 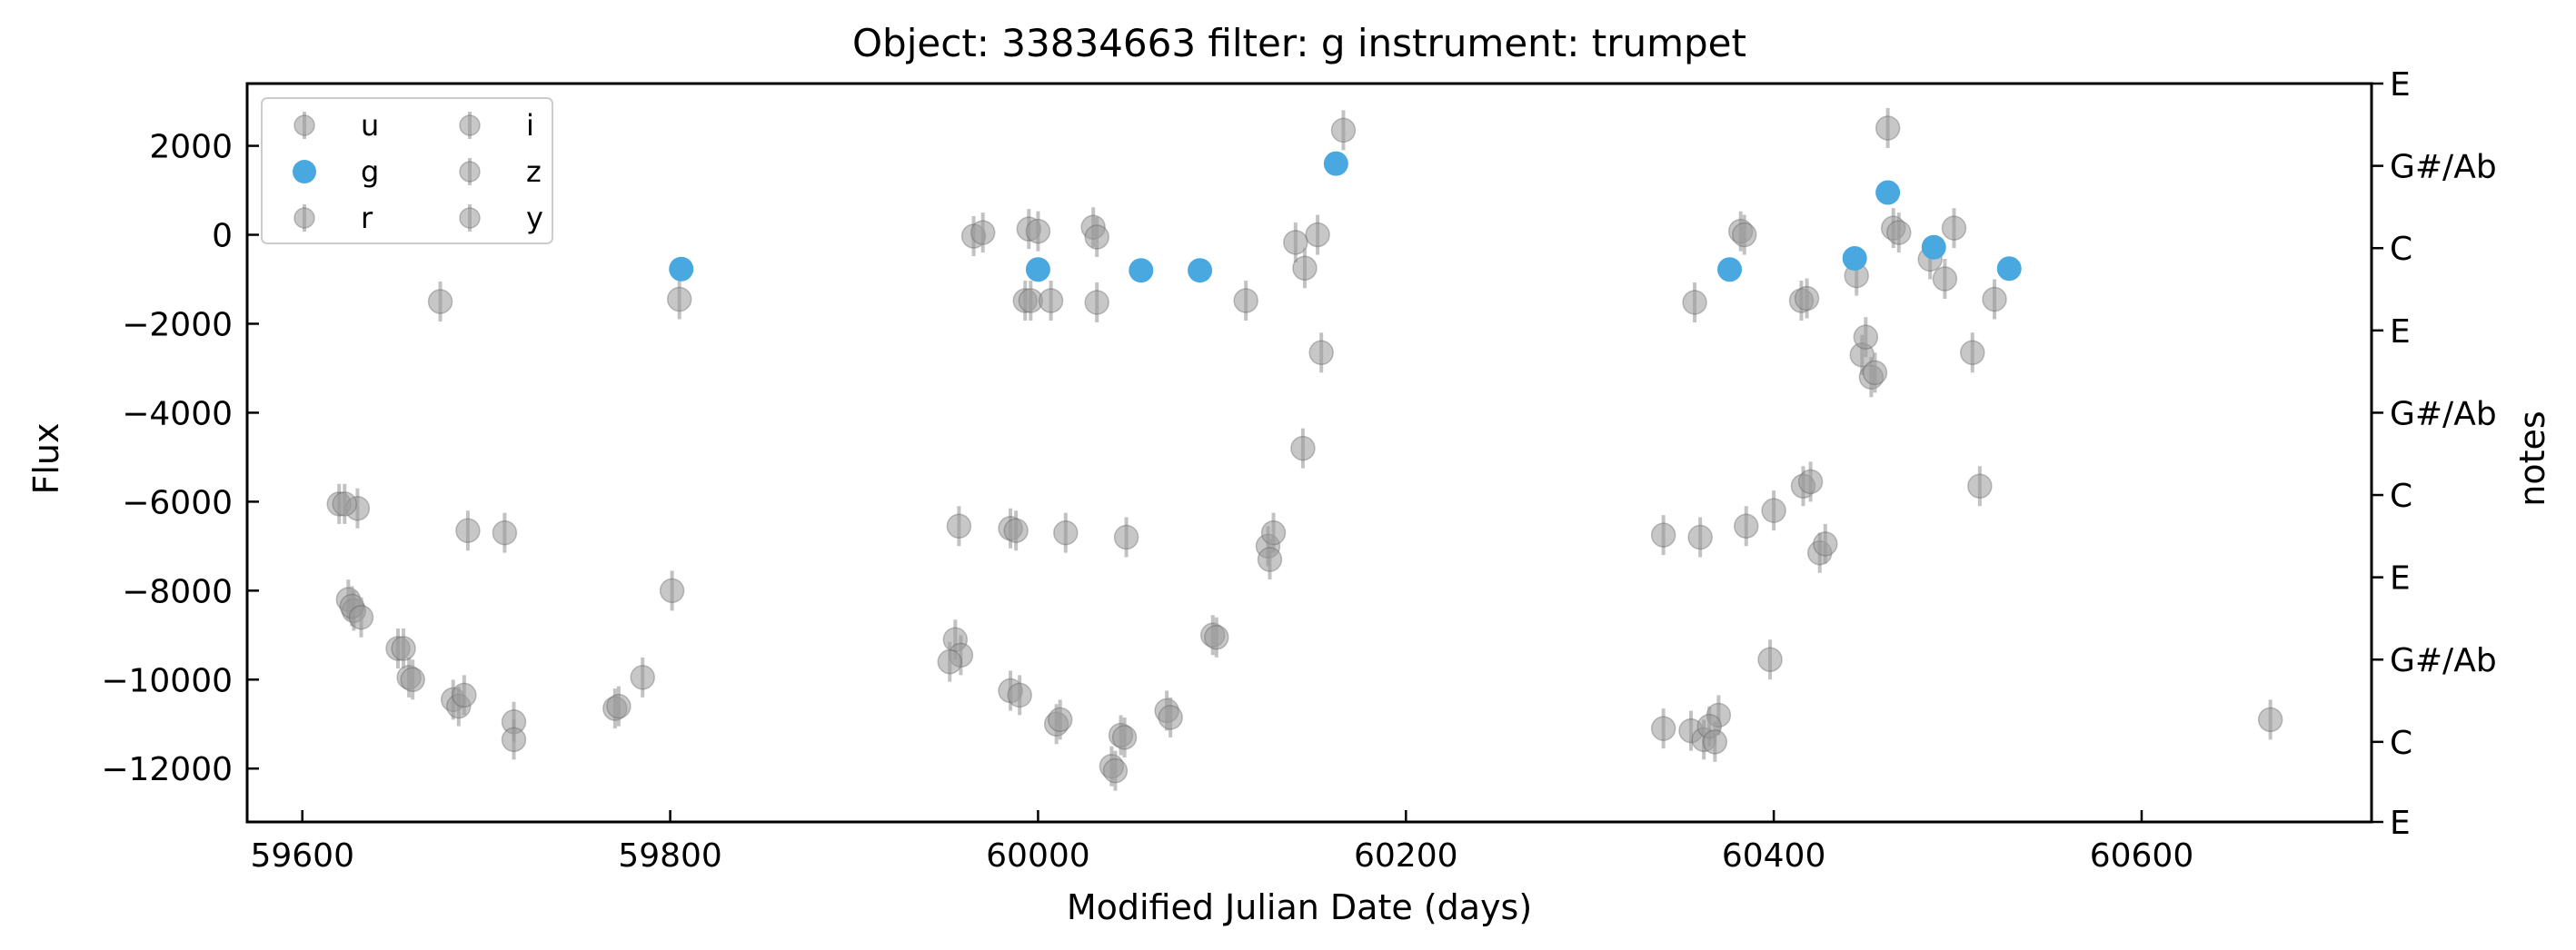 What do you see at coordinates (177, 591) in the screenshot?
I see `y-tick-label: −8000` at bounding box center [177, 591].